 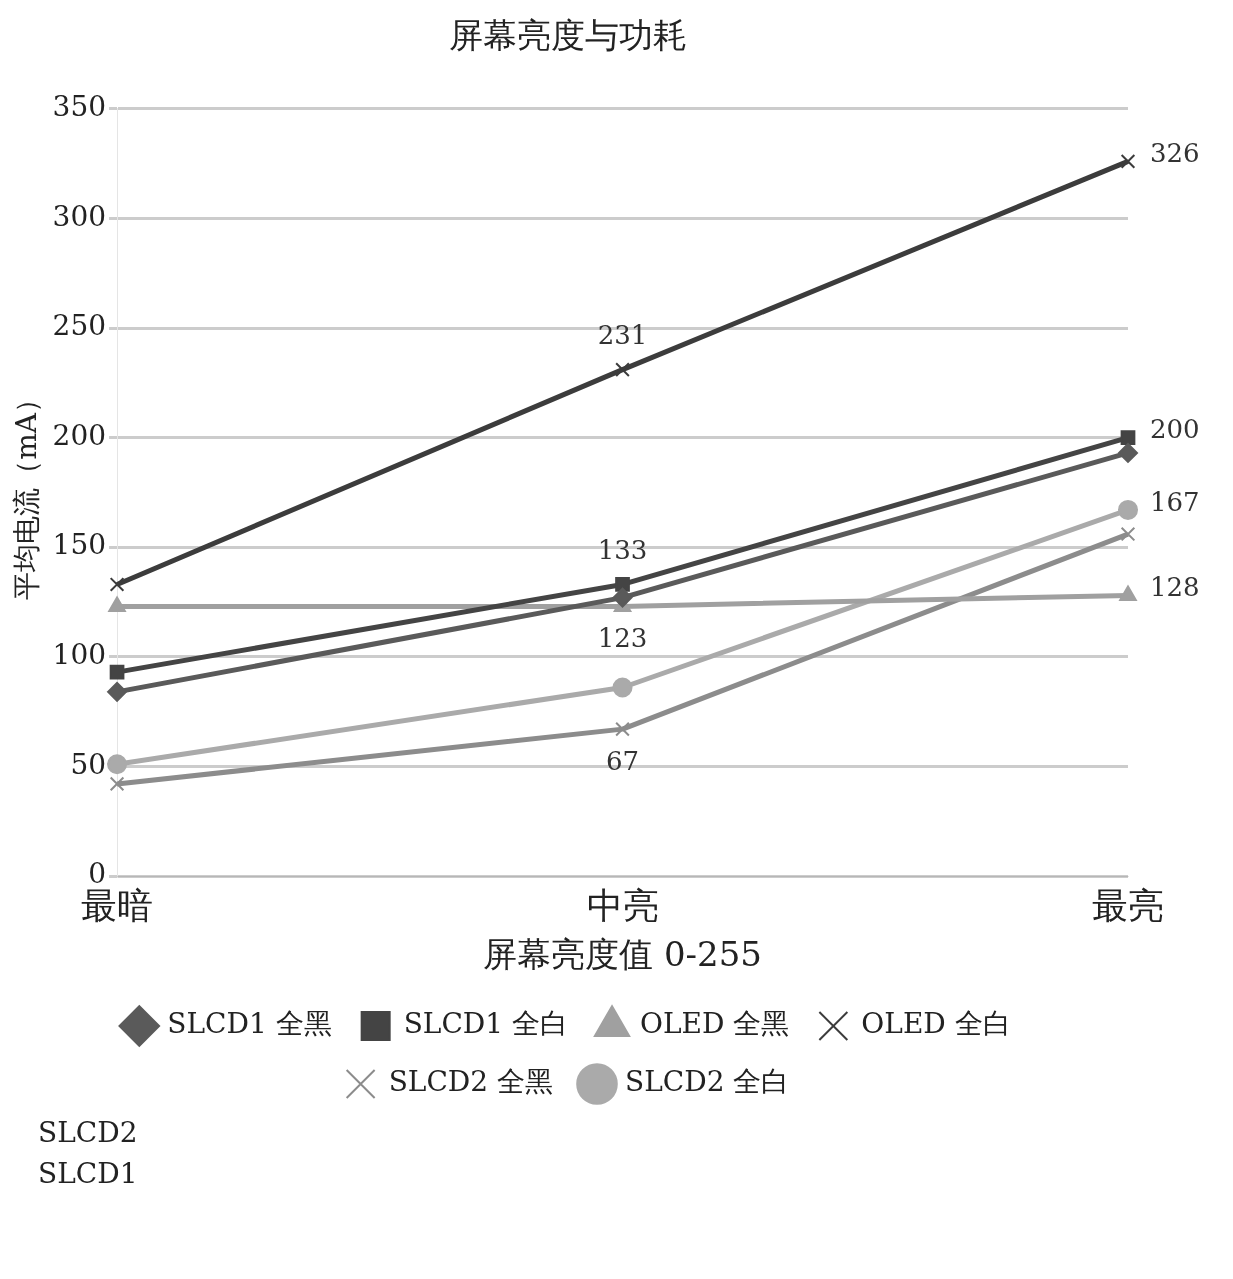 I want to click on x-tick-label: 最亮, so click(x=1128, y=905).